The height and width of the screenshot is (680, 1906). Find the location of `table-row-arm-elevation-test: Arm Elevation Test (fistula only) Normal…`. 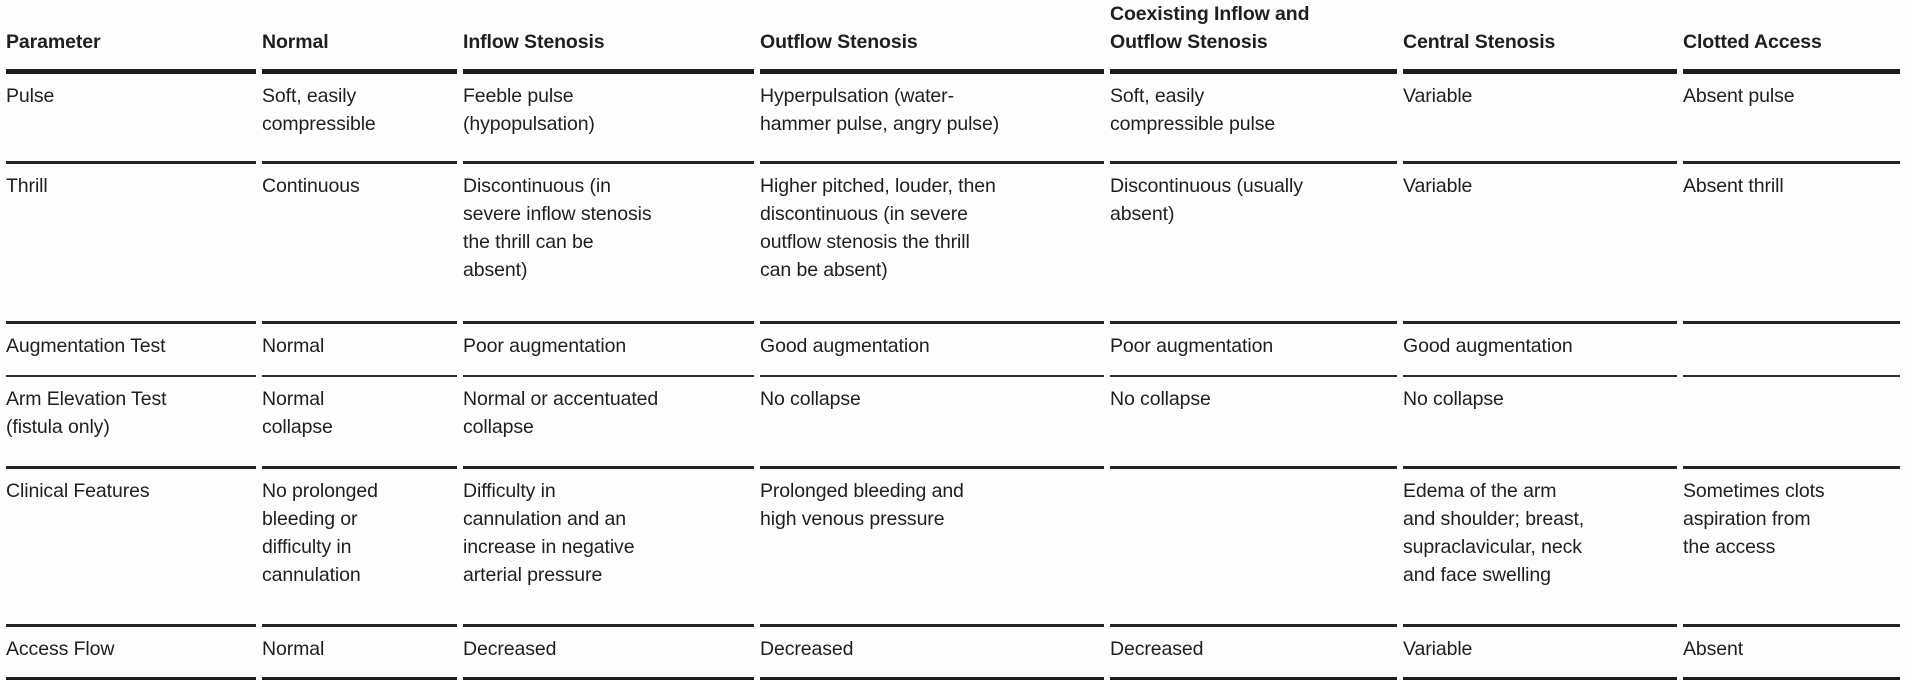

table-row-arm-elevation-test: Arm Elevation Test (fistula only) Normal… is located at coordinates (953, 423).